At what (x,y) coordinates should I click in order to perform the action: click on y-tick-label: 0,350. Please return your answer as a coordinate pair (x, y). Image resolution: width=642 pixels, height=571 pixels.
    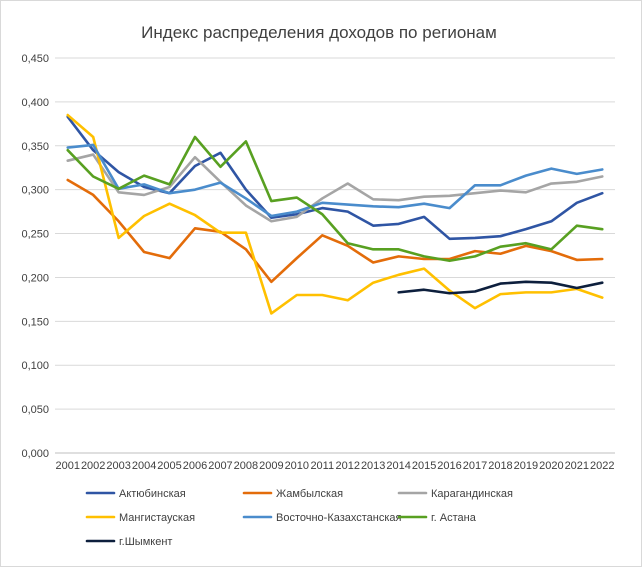
    Looking at the image, I should click on (35, 147).